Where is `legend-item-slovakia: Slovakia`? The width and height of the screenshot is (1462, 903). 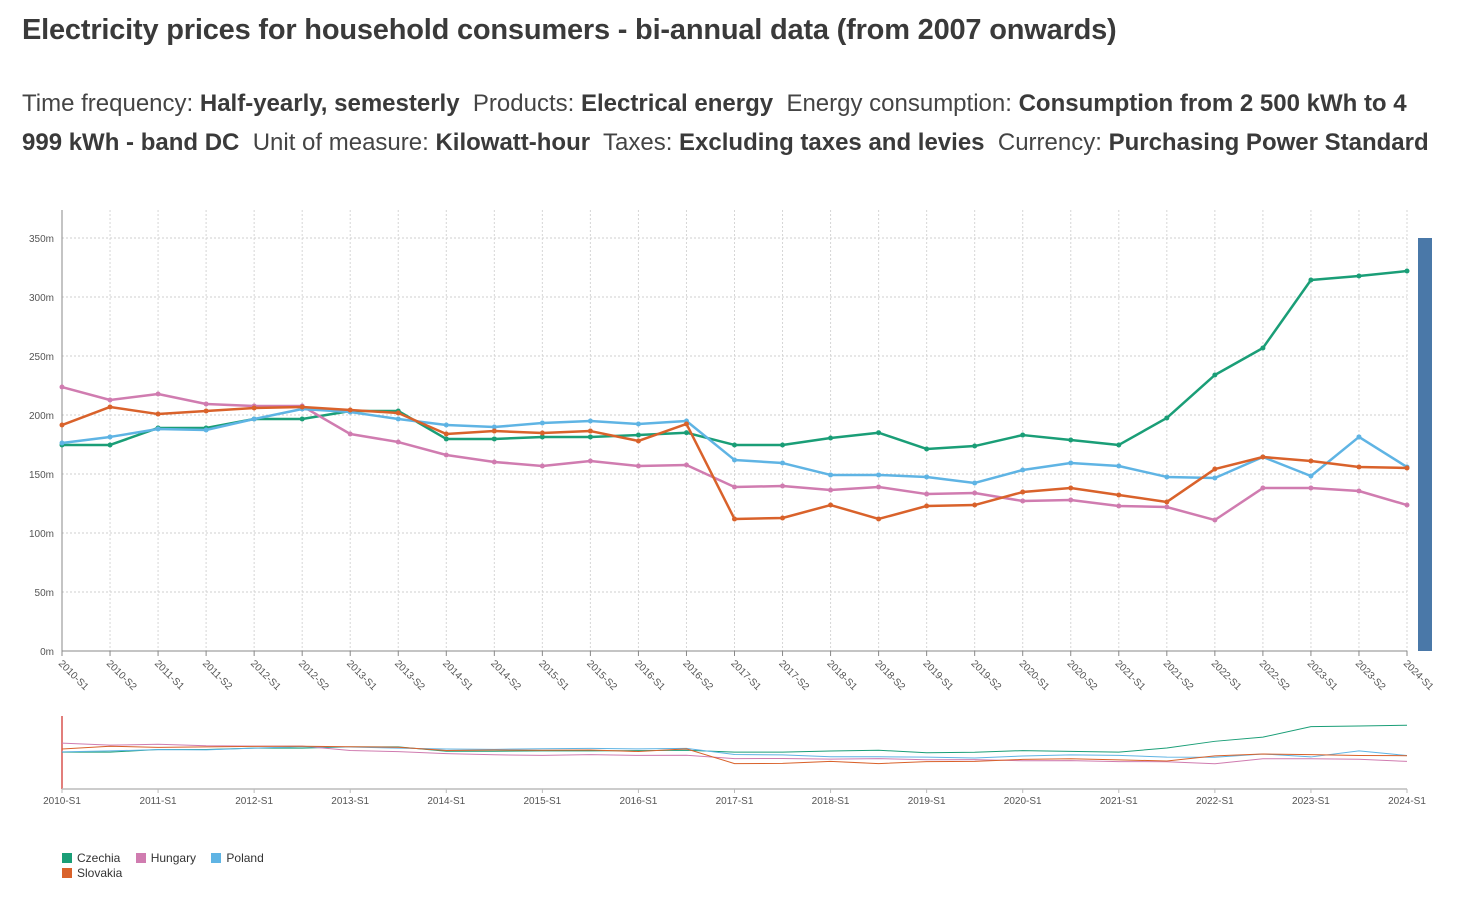 legend-item-slovakia: Slovakia is located at coordinates (92, 873).